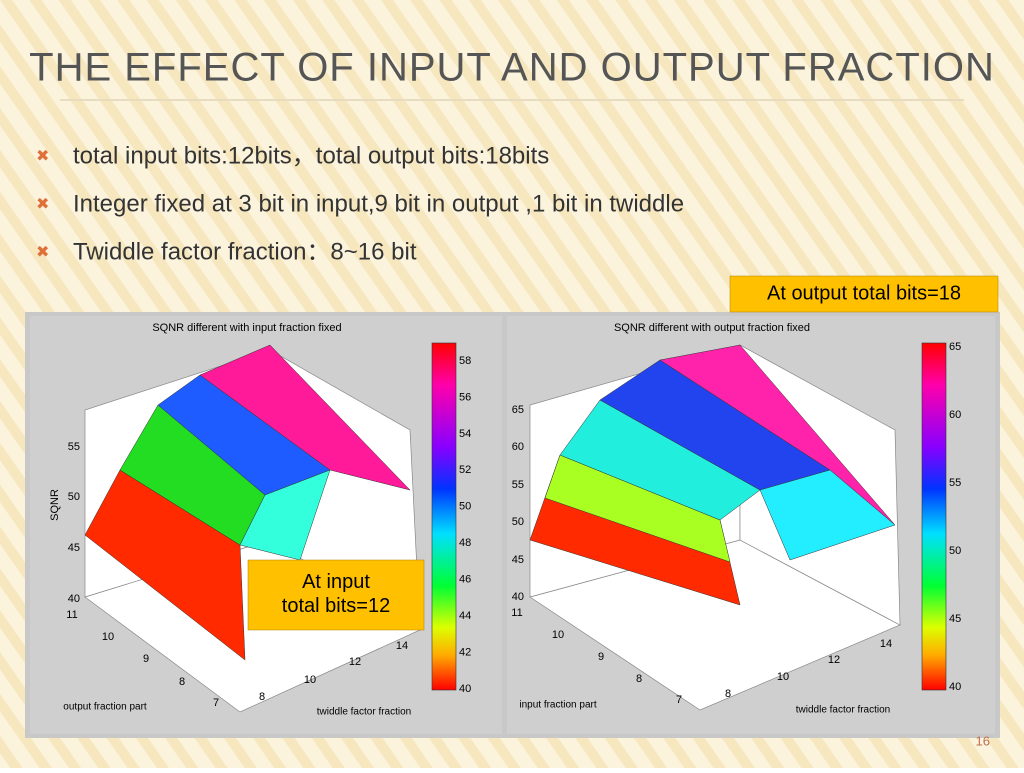  Describe the element at coordinates (465, 652) in the screenshot. I see `tick-label: 42` at that location.